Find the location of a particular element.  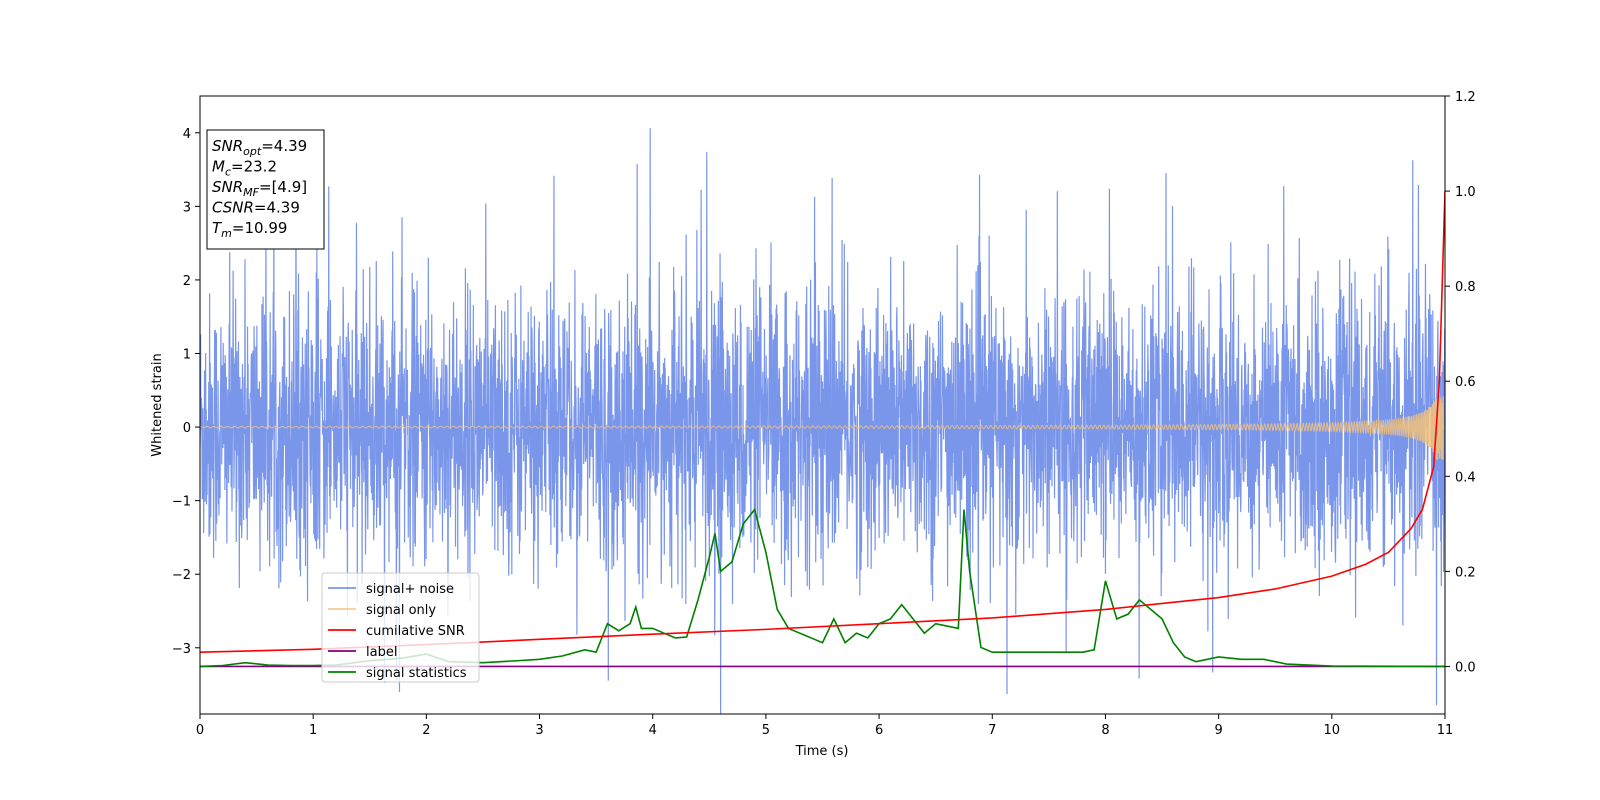

info-line: SNRopt=4.39 is located at coordinates (259, 147).